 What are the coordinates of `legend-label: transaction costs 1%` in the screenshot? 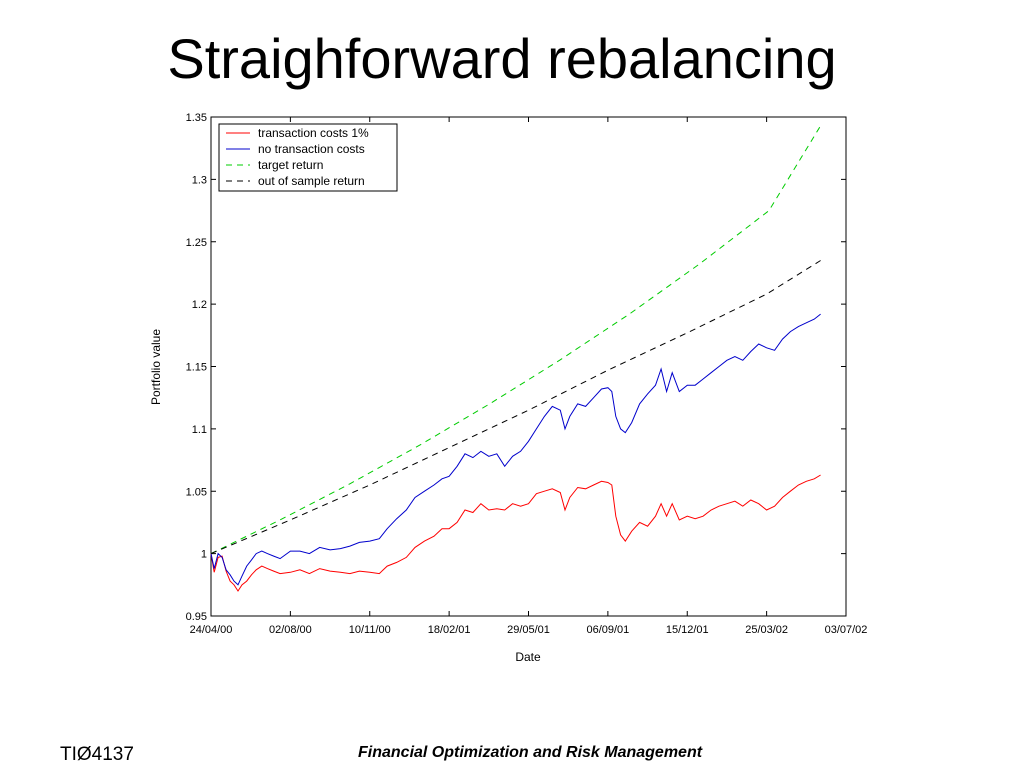 It's located at (313, 133).